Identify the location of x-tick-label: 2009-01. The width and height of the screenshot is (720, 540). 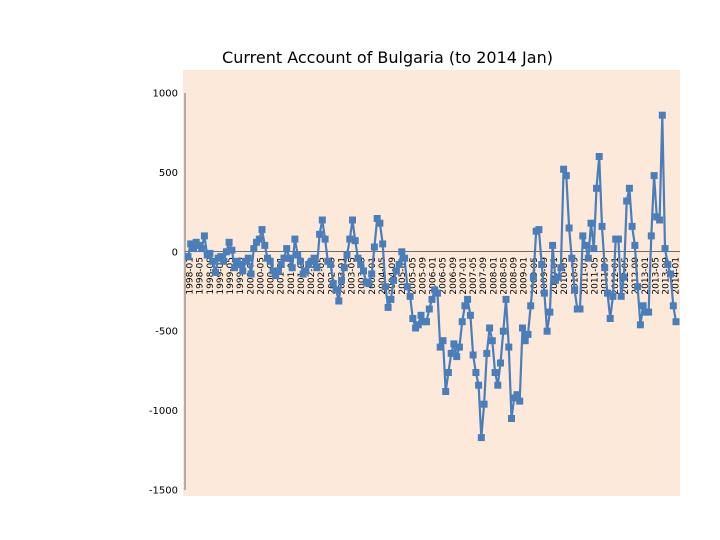
(525, 276).